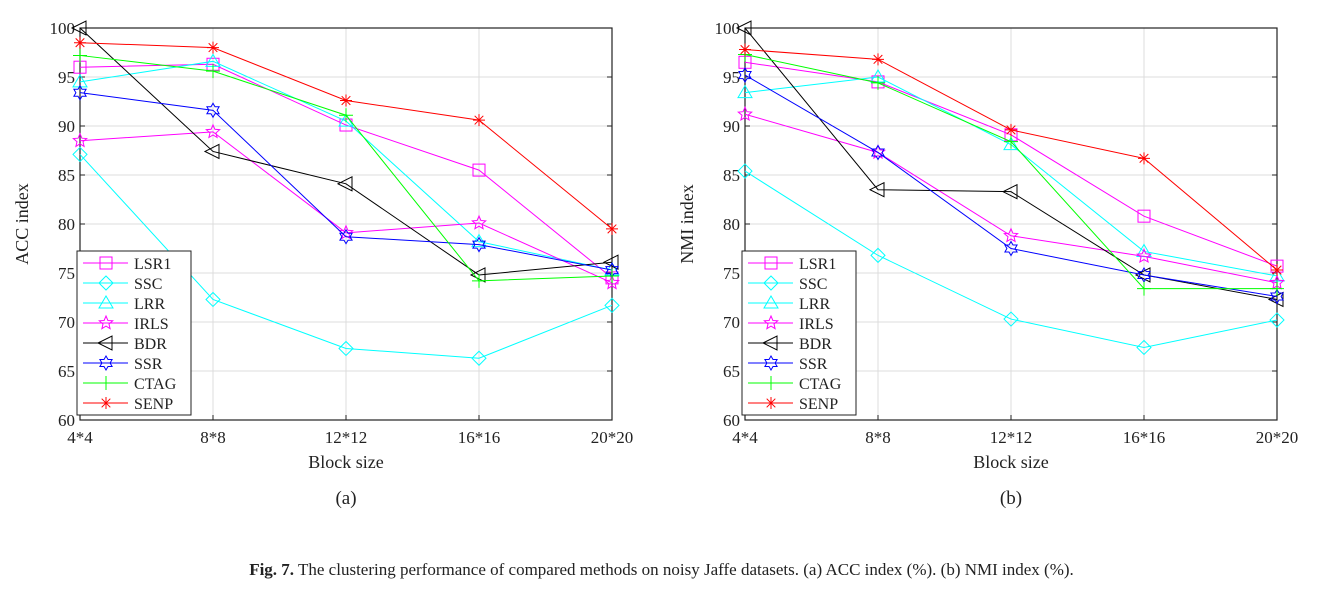  I want to click on panel-label: (a), so click(345, 498).